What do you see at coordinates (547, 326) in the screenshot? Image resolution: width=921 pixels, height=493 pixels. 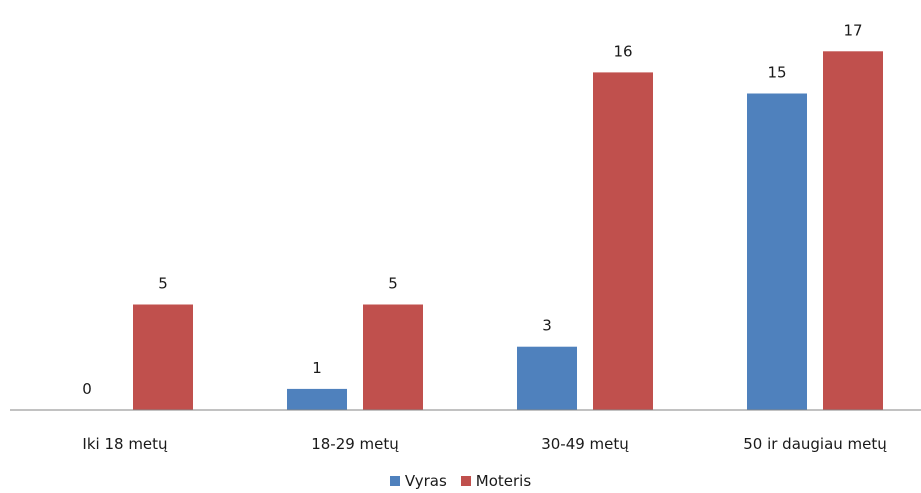 I see `value-label-vyras-2: 3` at bounding box center [547, 326].